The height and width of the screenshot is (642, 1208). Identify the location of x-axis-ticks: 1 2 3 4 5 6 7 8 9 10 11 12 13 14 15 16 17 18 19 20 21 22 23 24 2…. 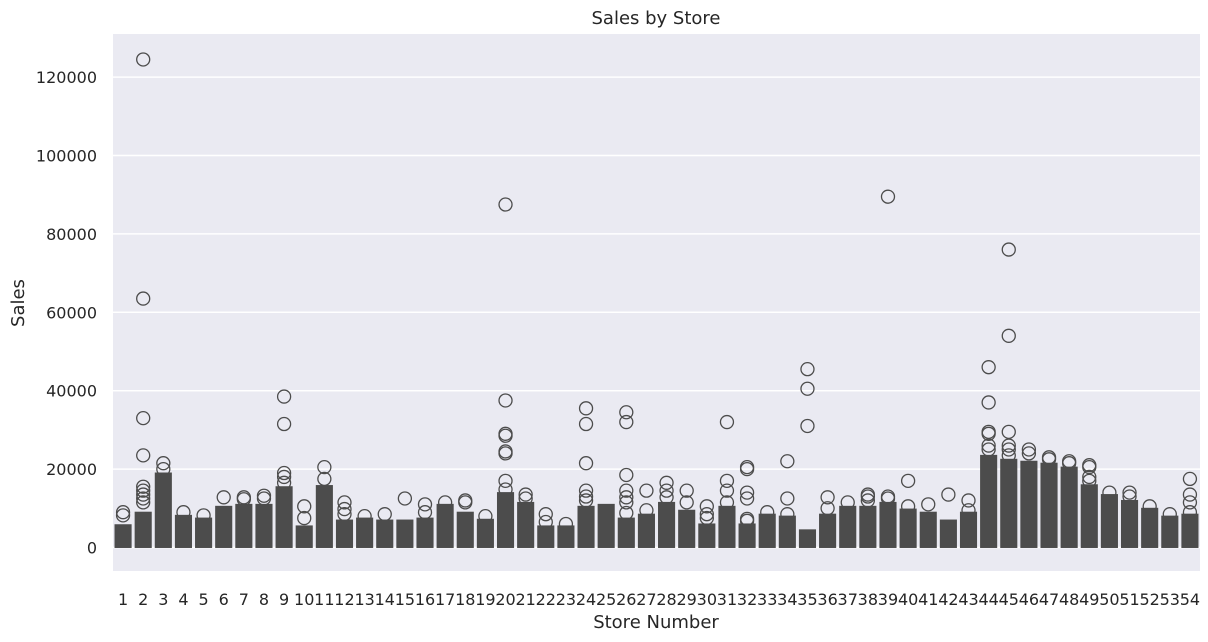
(659, 599).